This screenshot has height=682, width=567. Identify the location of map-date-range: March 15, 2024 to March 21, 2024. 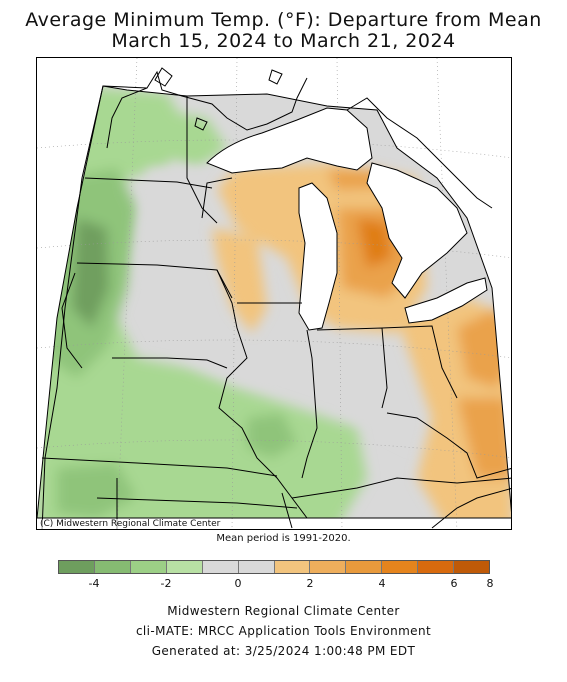
(283, 41).